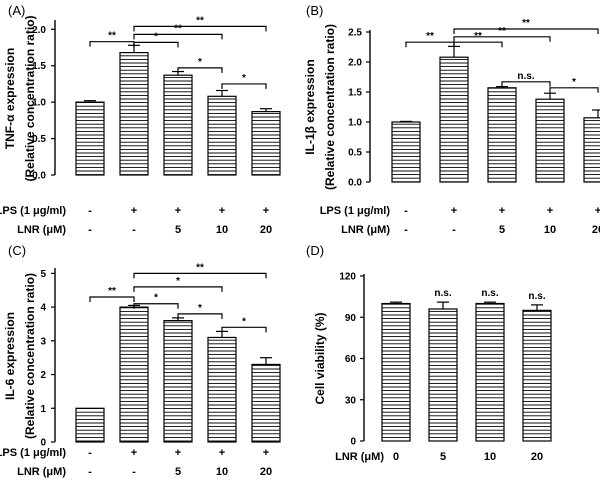 This screenshot has width=600, height=483. Describe the element at coordinates (314, 10) in the screenshot. I see `panel-label: (B)` at that location.